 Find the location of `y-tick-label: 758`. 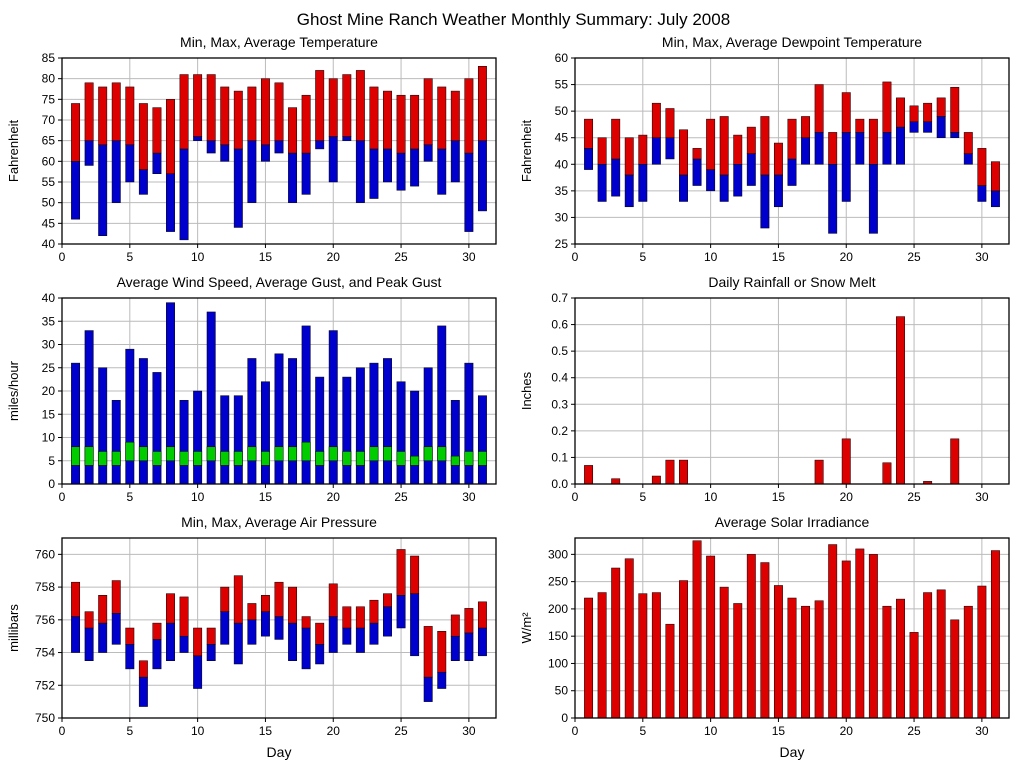

y-tick-label: 758 is located at coordinates (45, 587).